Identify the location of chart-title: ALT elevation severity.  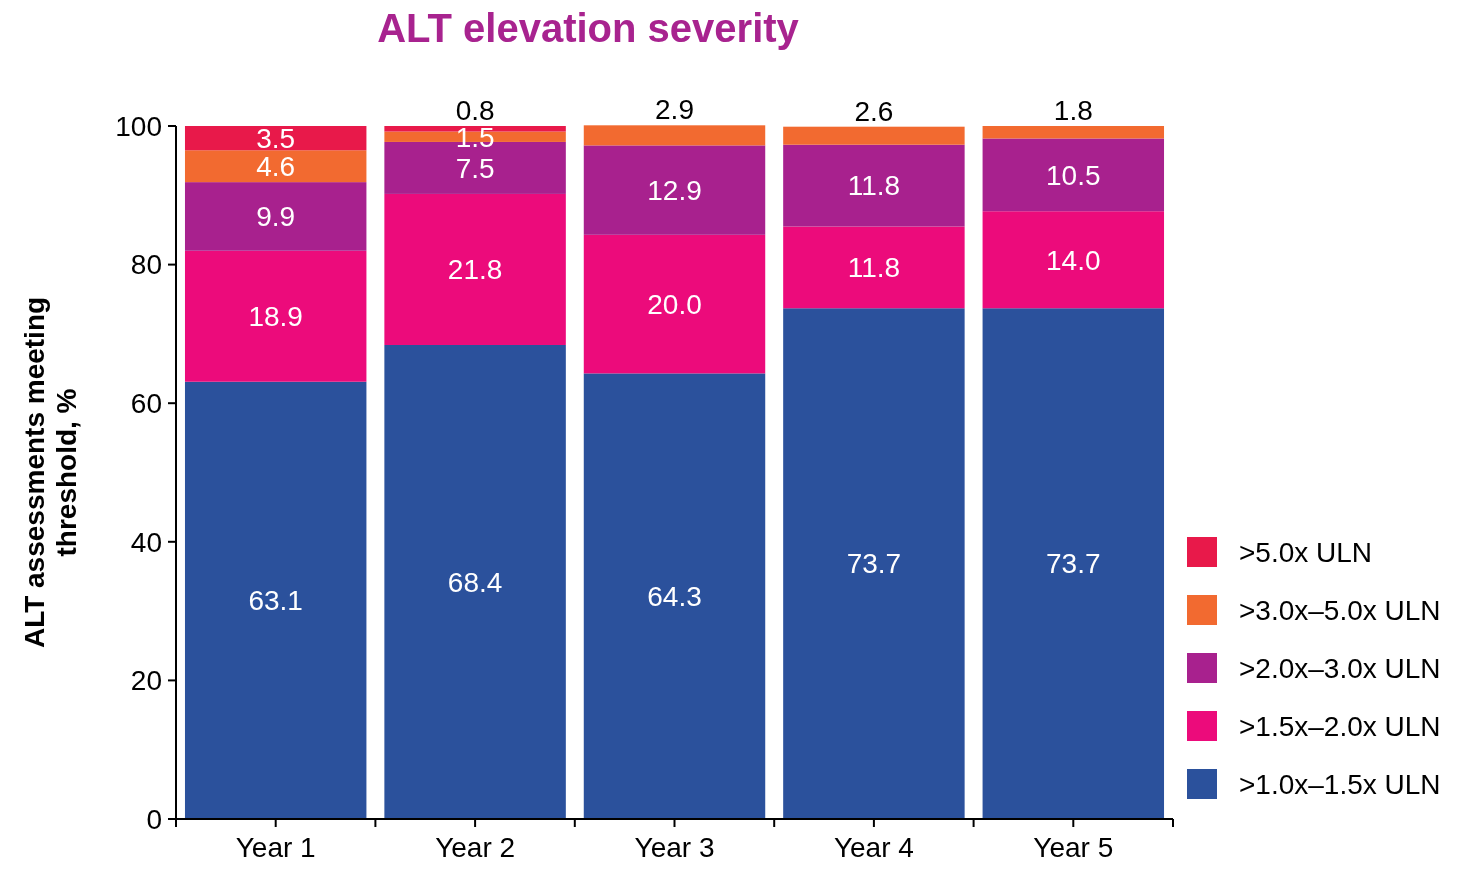
(588, 28).